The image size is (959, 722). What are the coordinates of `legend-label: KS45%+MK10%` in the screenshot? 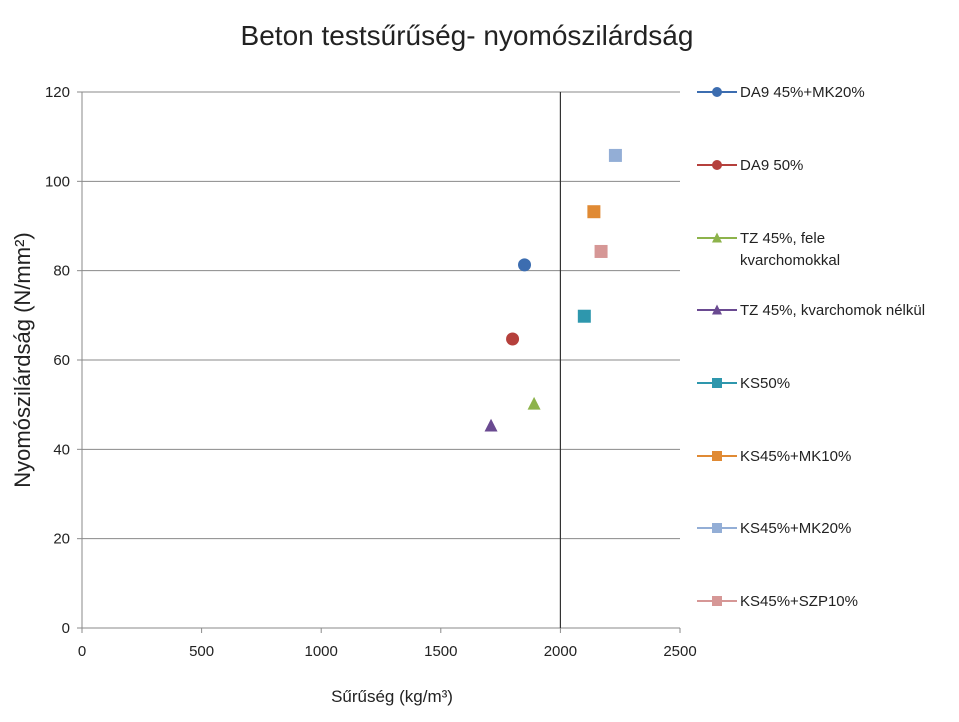 It's located at (795, 456).